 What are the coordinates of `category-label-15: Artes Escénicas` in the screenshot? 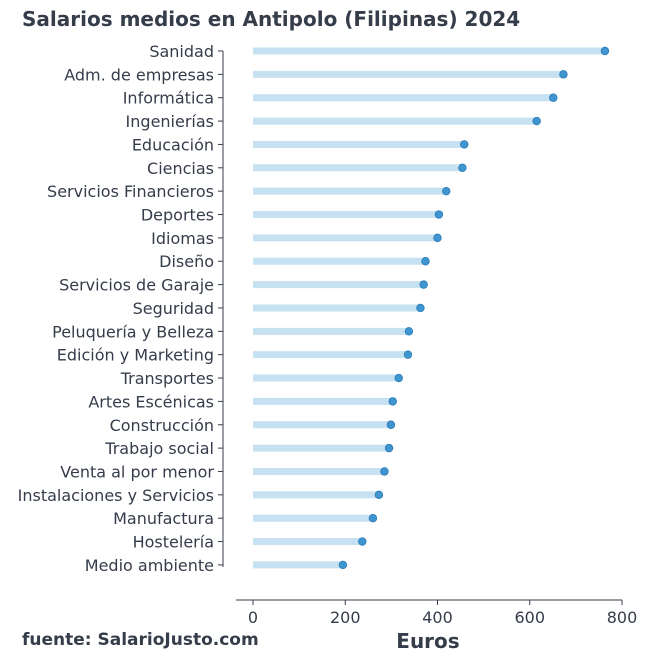 It's located at (151, 401).